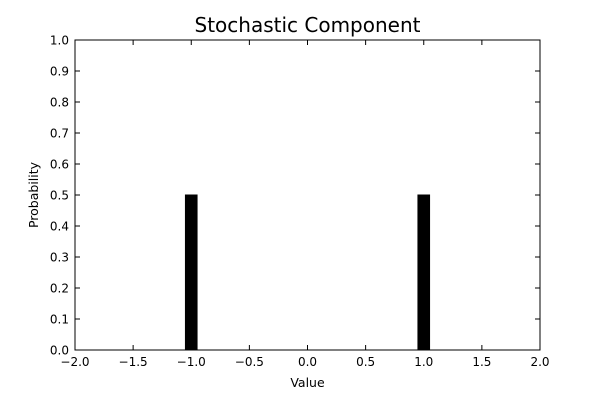  Describe the element at coordinates (59, 134) in the screenshot. I see `y-tick-label: 0.7` at that location.